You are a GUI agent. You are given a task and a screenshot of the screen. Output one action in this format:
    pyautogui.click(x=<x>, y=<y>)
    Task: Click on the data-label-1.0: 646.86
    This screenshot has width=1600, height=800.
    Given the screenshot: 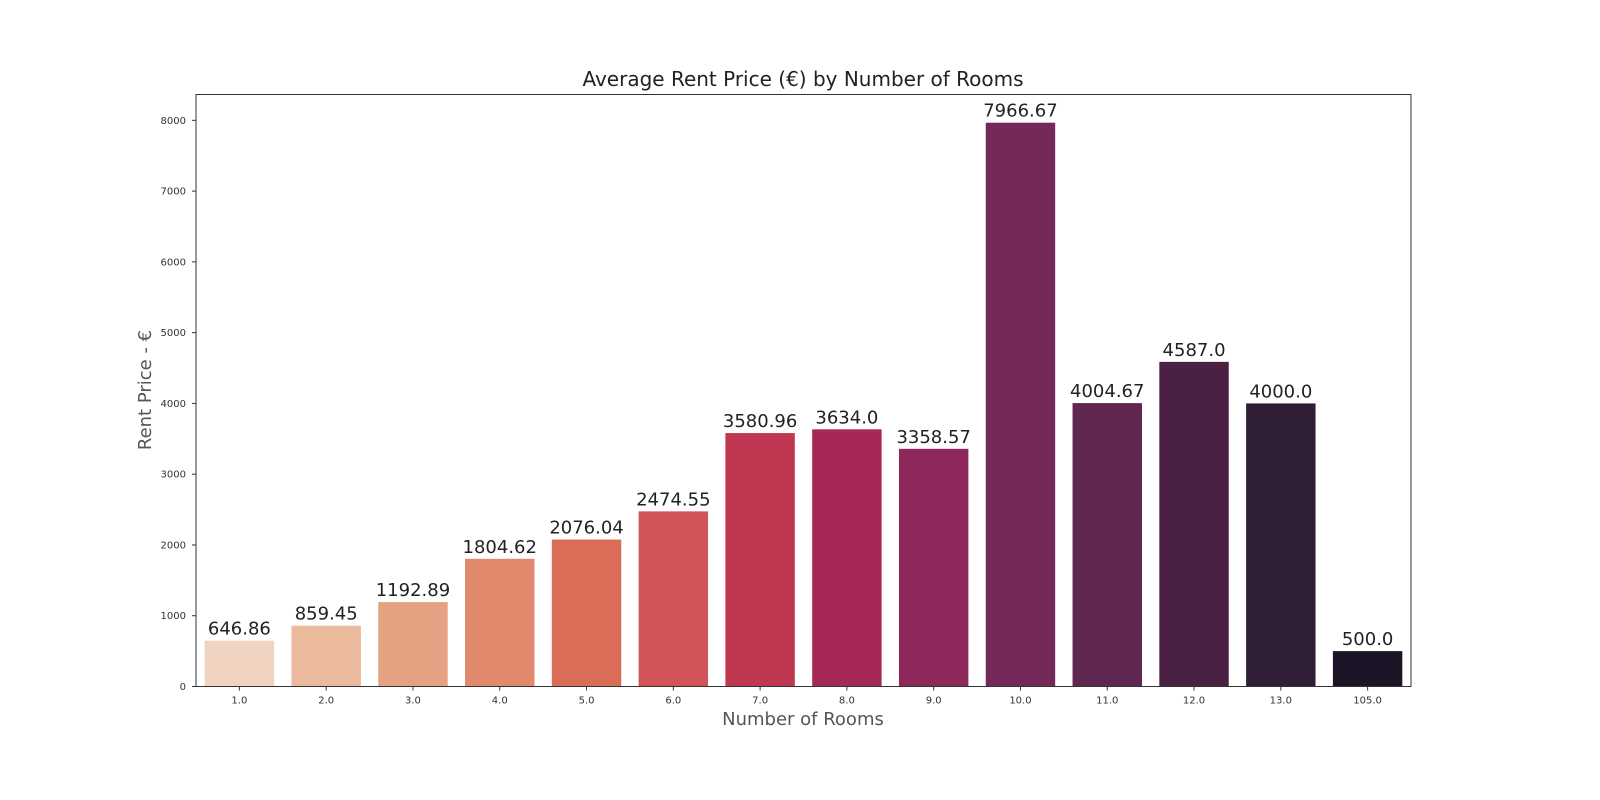 What is the action you would take?
    pyautogui.click(x=239, y=629)
    